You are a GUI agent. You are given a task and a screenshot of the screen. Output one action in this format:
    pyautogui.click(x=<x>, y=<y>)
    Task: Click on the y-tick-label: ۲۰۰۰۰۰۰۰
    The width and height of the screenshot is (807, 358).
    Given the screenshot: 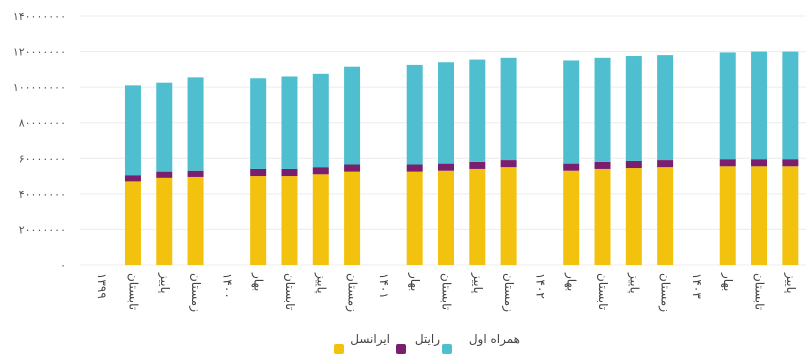 What is the action you would take?
    pyautogui.click(x=42, y=229)
    